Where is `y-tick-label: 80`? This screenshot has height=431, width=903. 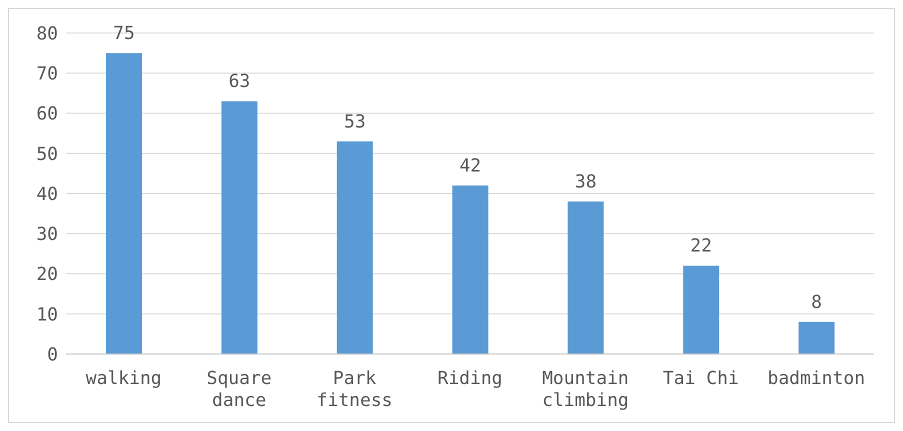 y-tick-label: 80 is located at coordinates (47, 33).